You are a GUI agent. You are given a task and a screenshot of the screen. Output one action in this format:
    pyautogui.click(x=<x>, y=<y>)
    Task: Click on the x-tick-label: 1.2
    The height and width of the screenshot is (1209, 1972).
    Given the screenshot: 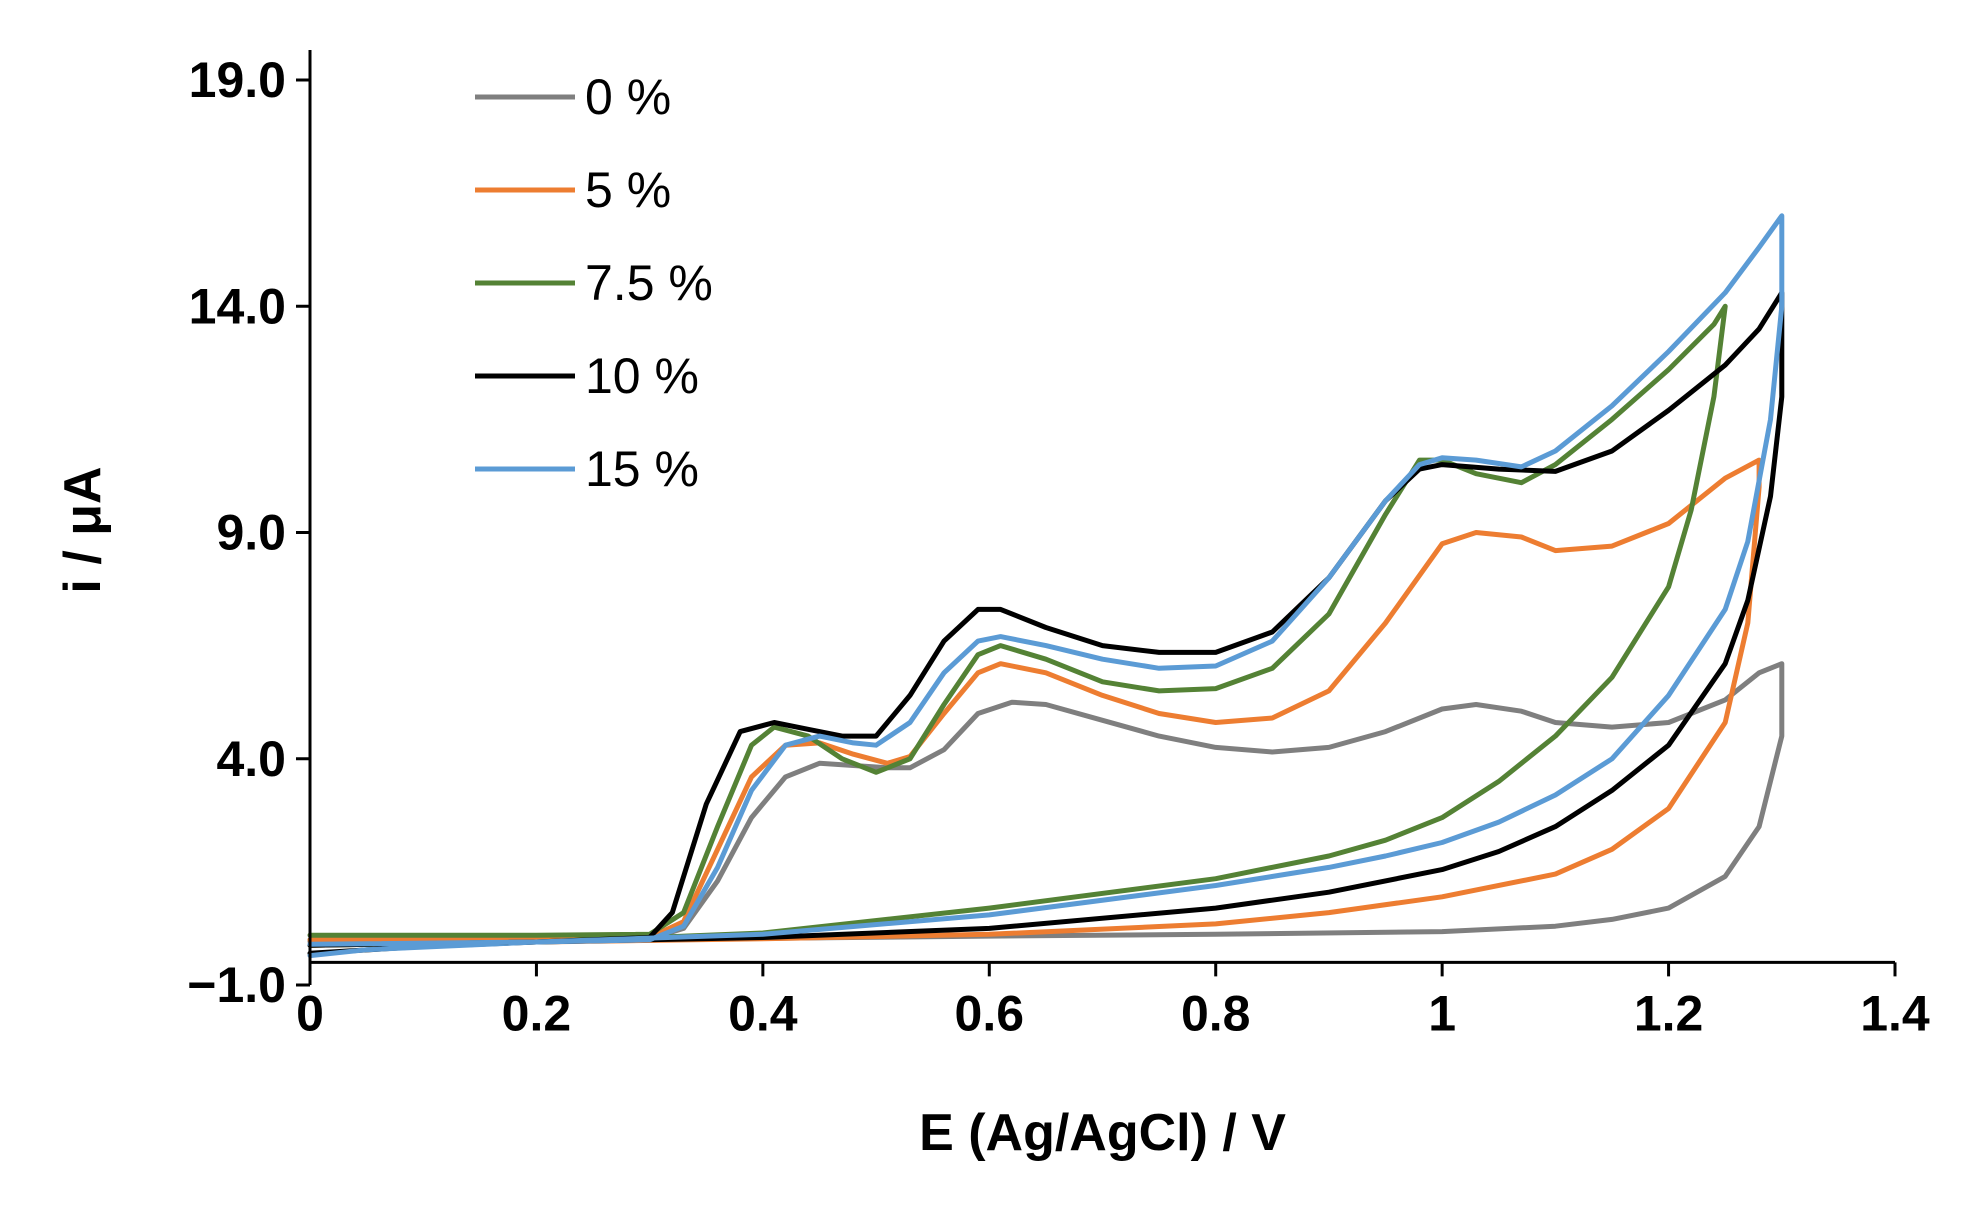 What is the action you would take?
    pyautogui.click(x=1669, y=1013)
    